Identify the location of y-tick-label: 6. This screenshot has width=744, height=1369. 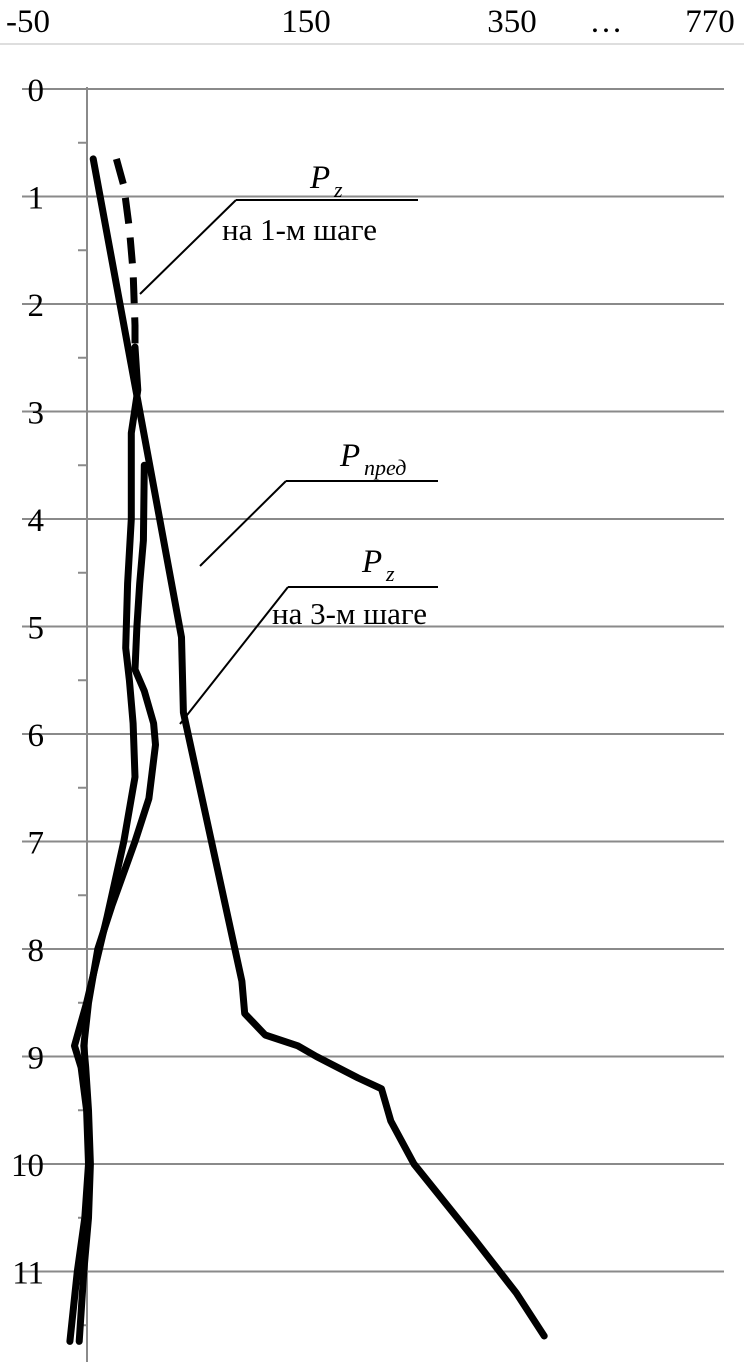
(36, 736).